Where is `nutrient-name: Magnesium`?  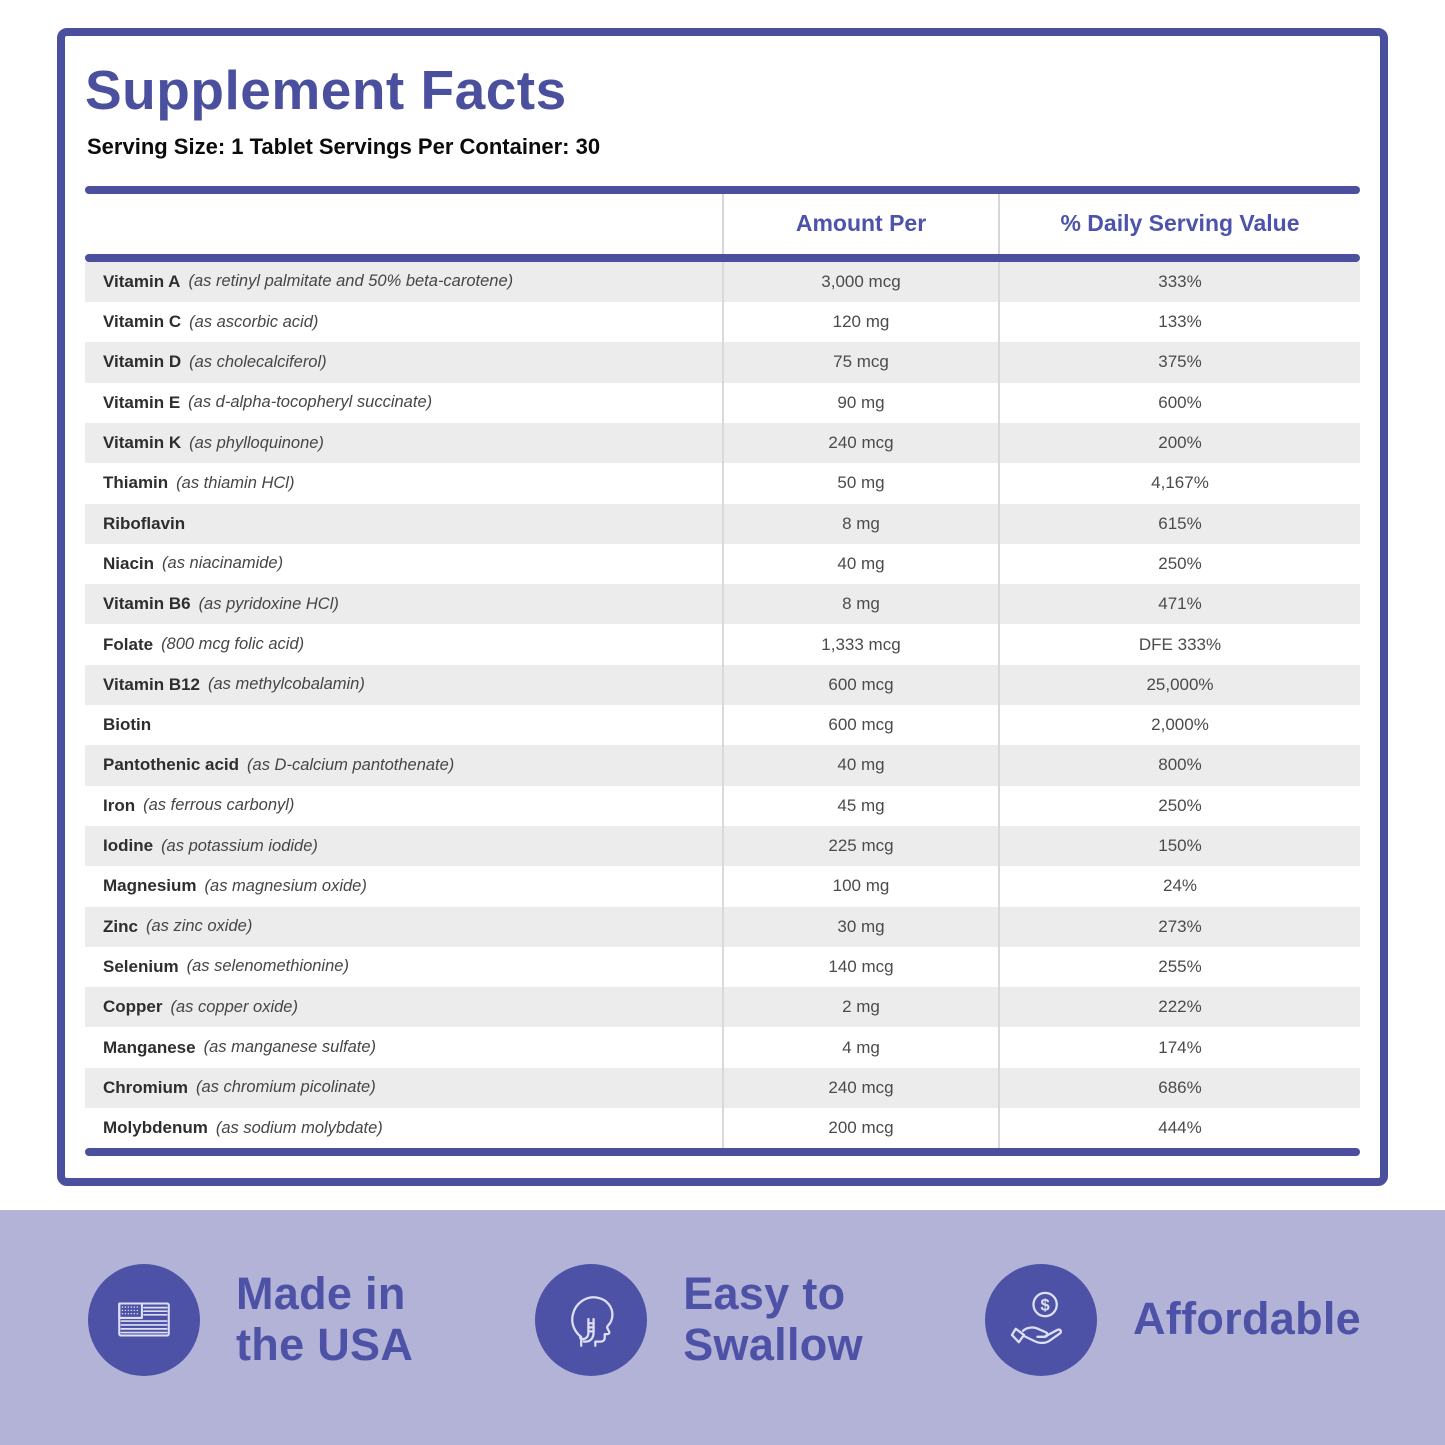
nutrient-name: Magnesium is located at coordinates (150, 886).